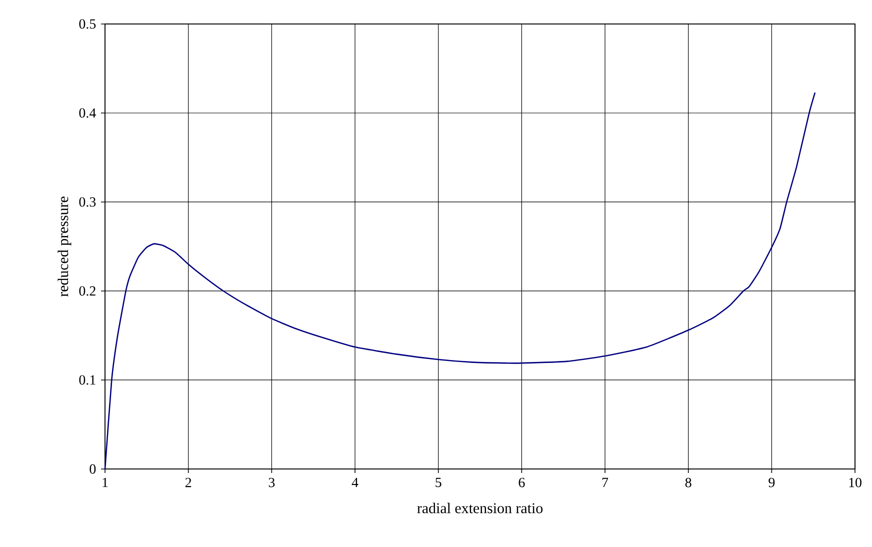 The height and width of the screenshot is (547, 872). Describe the element at coordinates (87, 380) in the screenshot. I see `y-tick-label: 0.1` at that location.